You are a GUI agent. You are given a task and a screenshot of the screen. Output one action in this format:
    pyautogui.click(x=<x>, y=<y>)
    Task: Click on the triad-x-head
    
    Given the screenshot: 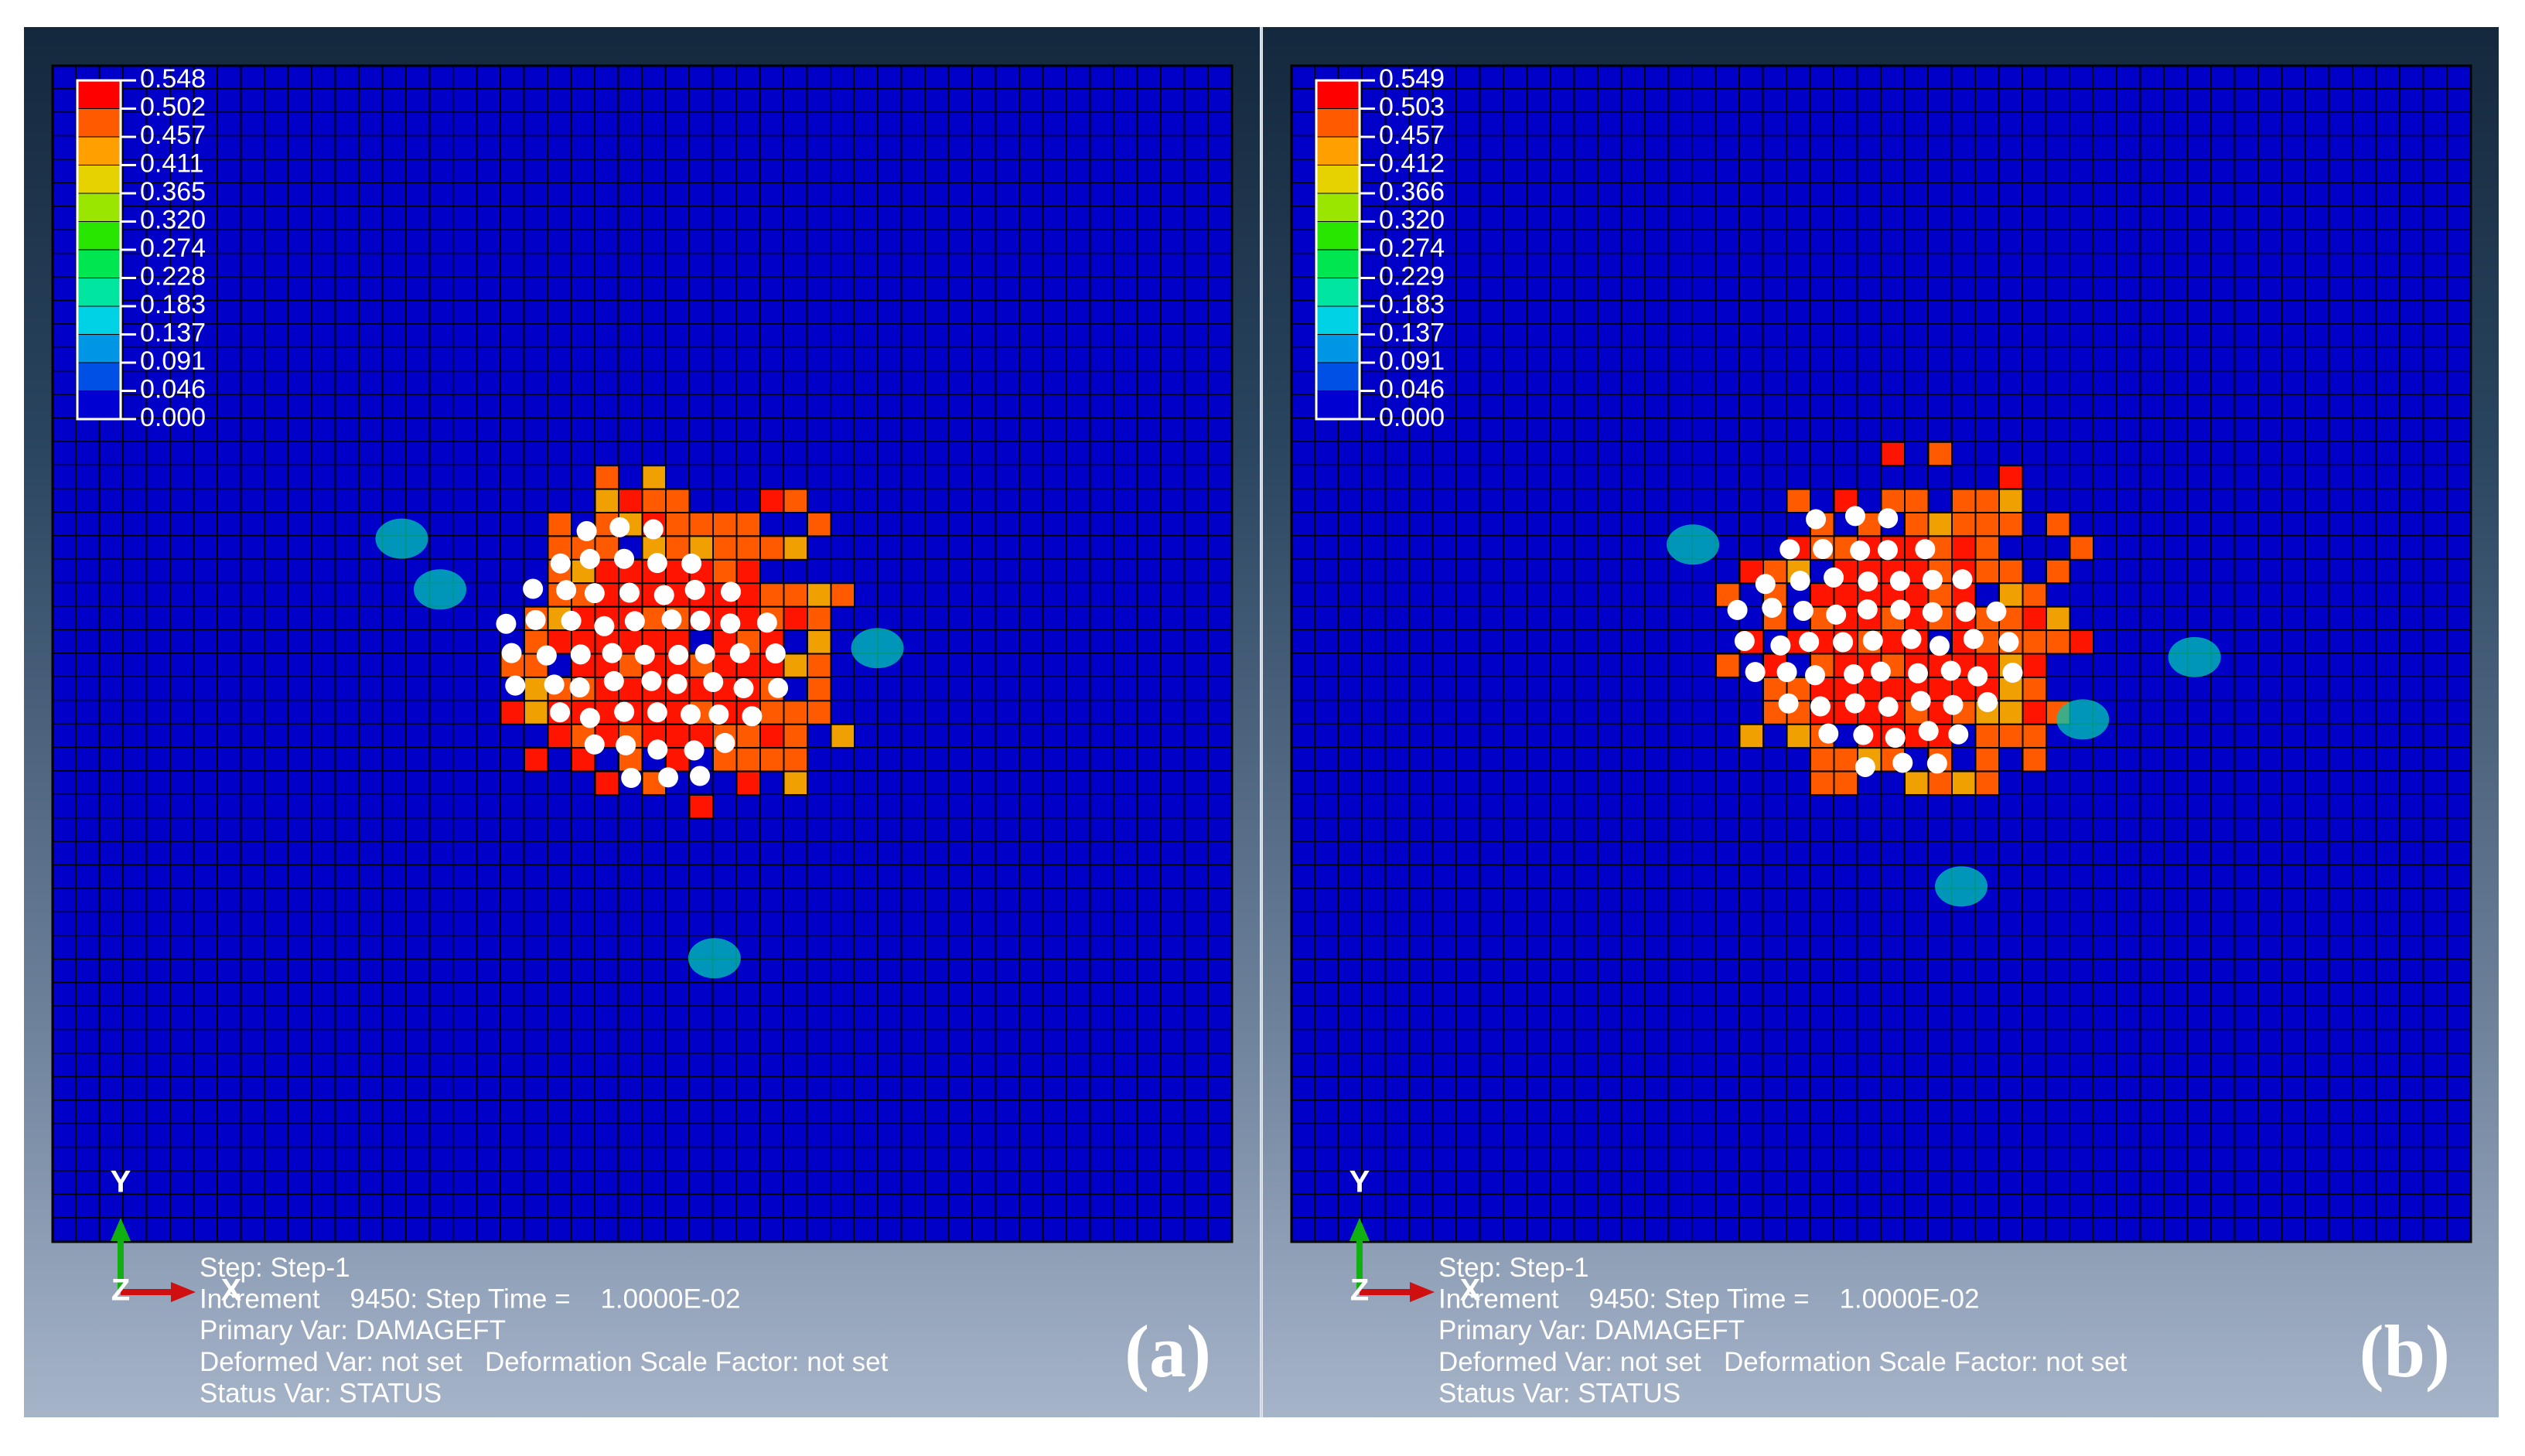 What is the action you would take?
    pyautogui.click(x=183, y=1292)
    